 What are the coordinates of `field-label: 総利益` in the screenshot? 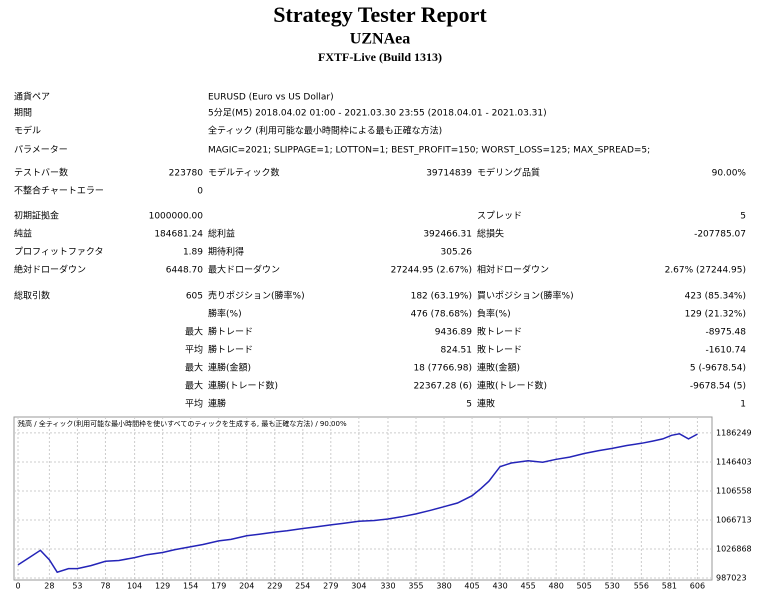 It's located at (221, 234).